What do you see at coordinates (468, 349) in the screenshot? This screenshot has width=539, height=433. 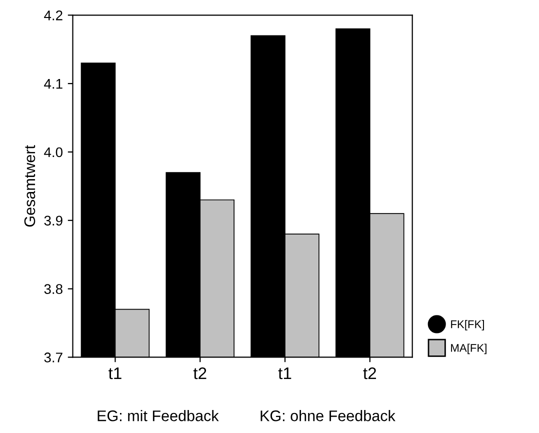 I see `legend-label: MA[FK]` at bounding box center [468, 349].